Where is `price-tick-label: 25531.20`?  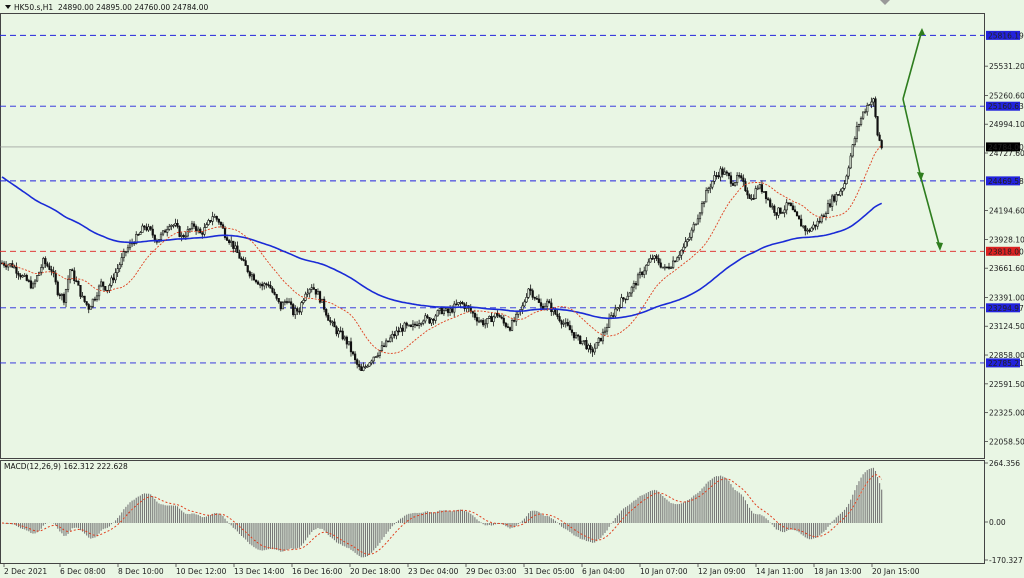
price-tick-label: 25531.20 is located at coordinates (1006, 66).